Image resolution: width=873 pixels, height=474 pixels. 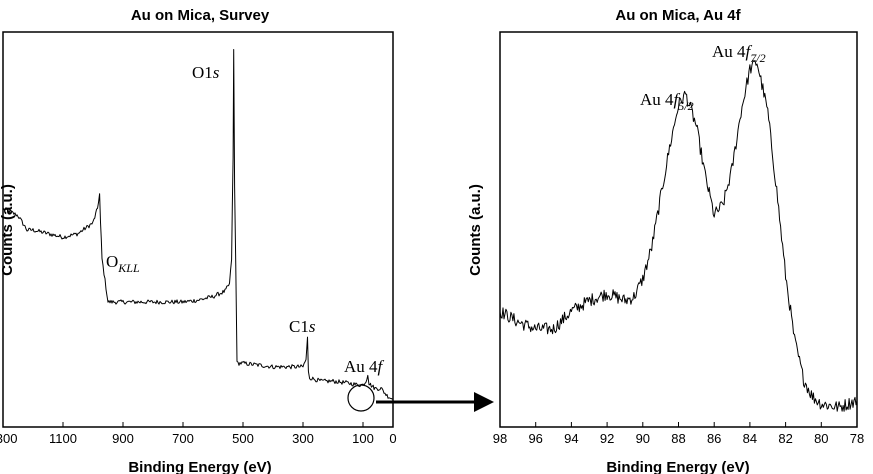 I want to click on survey-x-ticks, so click(x=198, y=424).